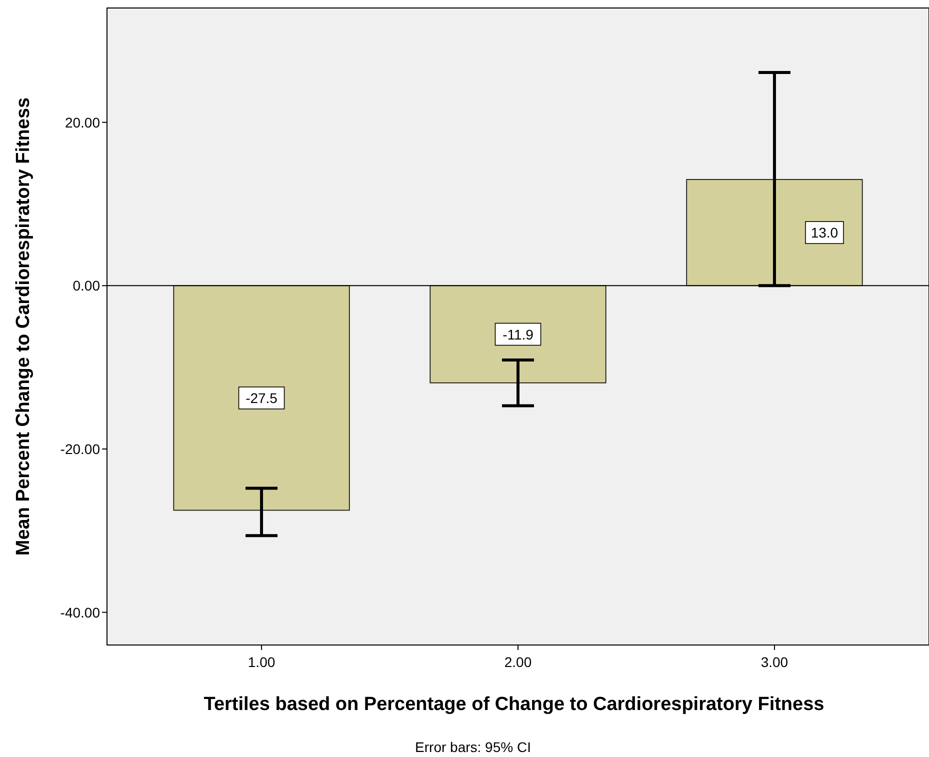 The height and width of the screenshot is (757, 929). What do you see at coordinates (518, 662) in the screenshot?
I see `x-tick-label: 2.00` at bounding box center [518, 662].